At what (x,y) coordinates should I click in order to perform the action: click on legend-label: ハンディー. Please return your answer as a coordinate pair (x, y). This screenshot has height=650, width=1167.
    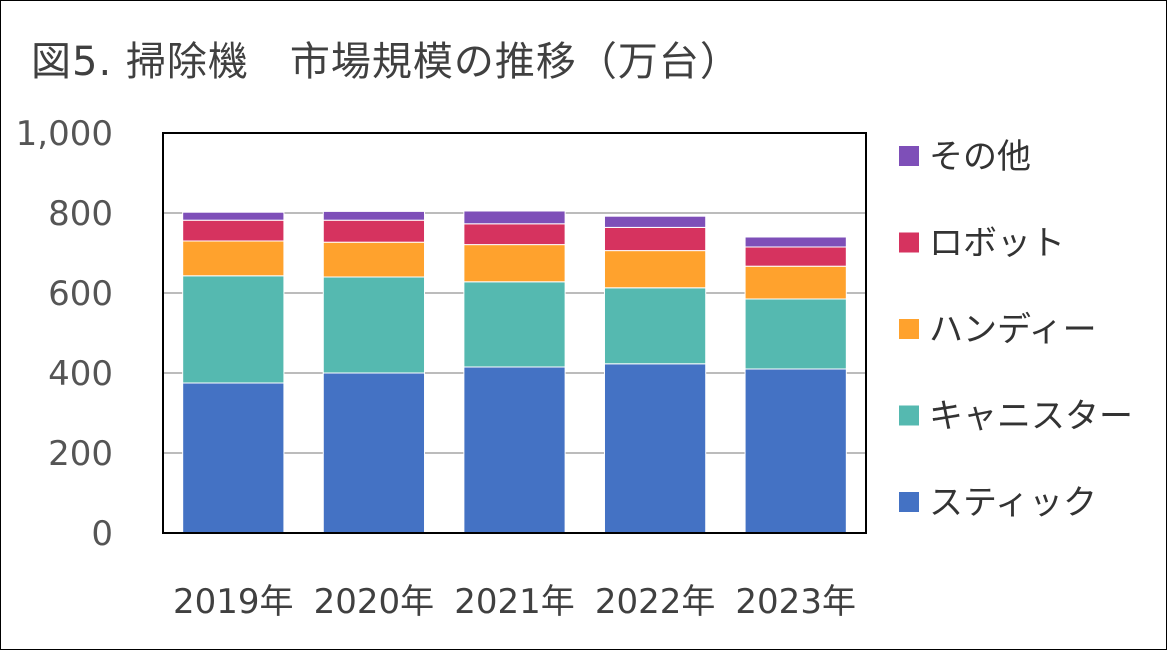
    Looking at the image, I should click on (1013, 330).